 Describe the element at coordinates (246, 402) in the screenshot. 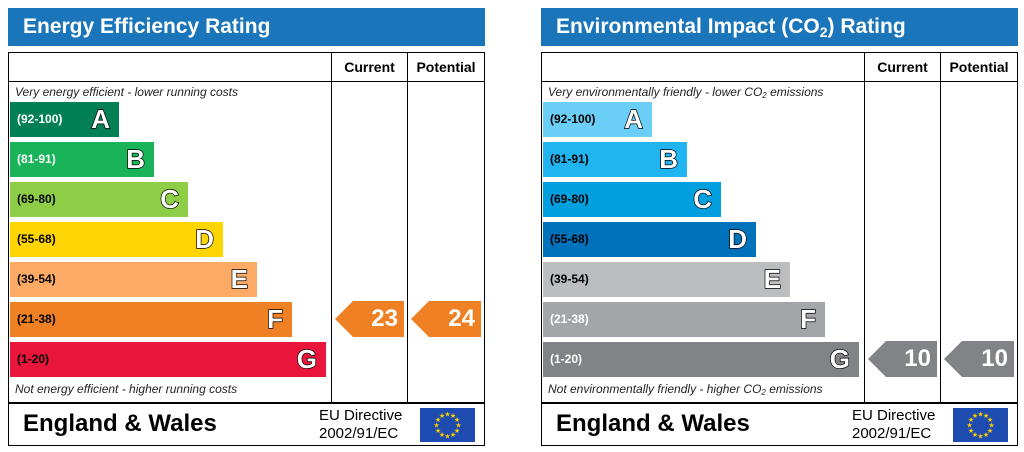

I see `footer-divider` at that location.